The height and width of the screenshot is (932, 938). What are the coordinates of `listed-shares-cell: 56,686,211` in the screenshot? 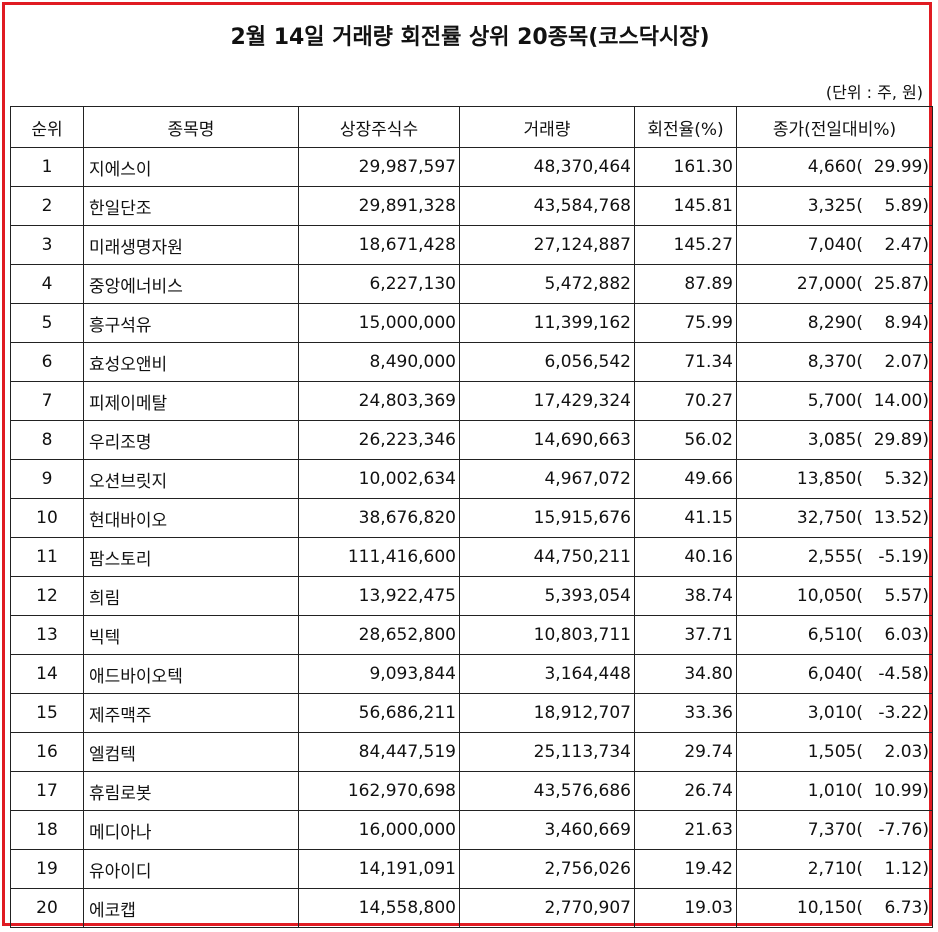 It's located at (379, 713).